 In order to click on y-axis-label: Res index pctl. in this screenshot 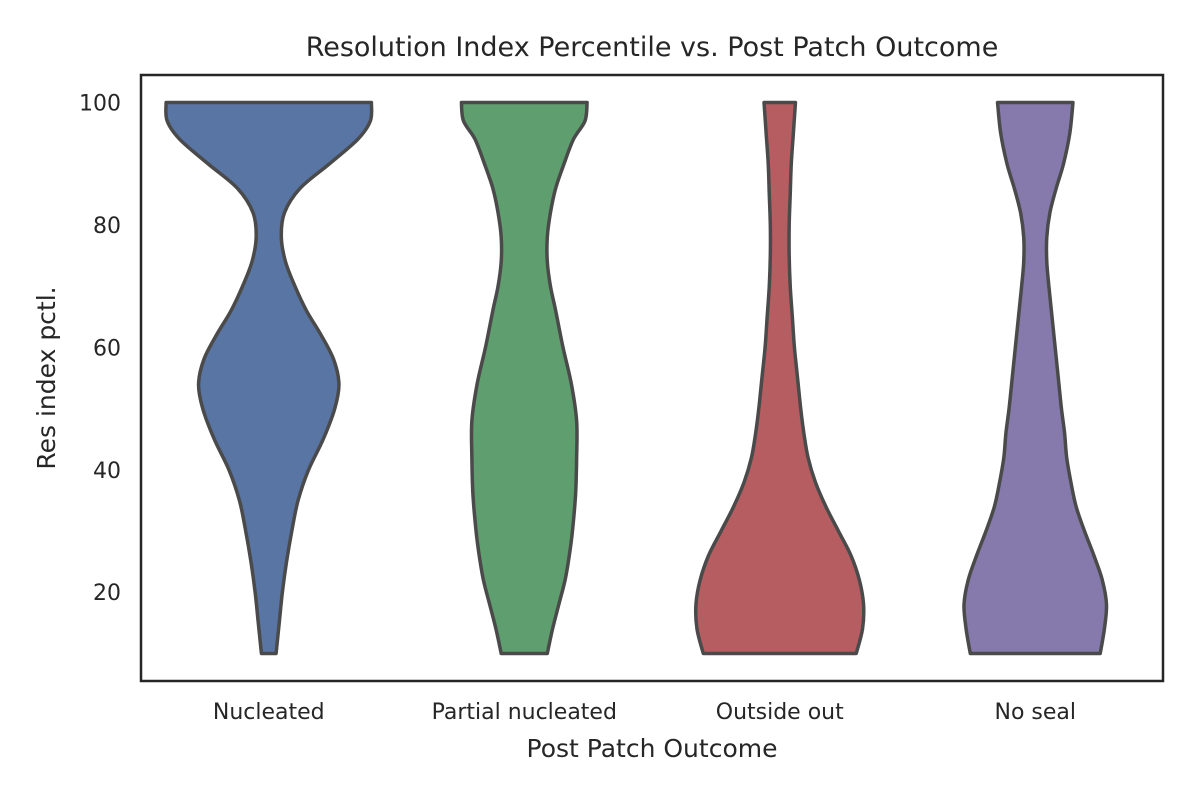, I will do `click(46, 377)`.